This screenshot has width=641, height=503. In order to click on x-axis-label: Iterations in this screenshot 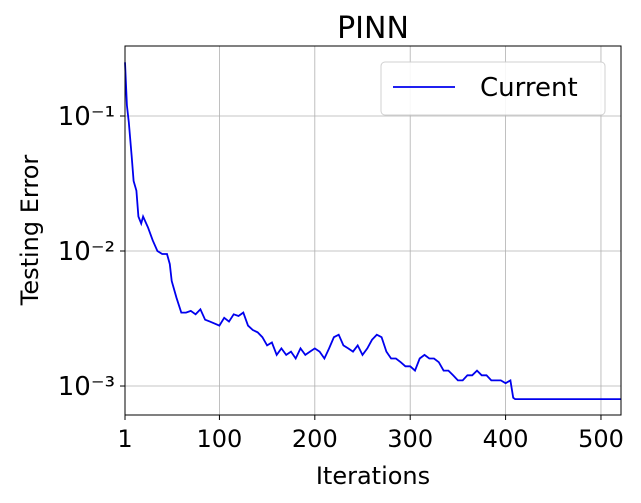, I will do `click(373, 476)`.